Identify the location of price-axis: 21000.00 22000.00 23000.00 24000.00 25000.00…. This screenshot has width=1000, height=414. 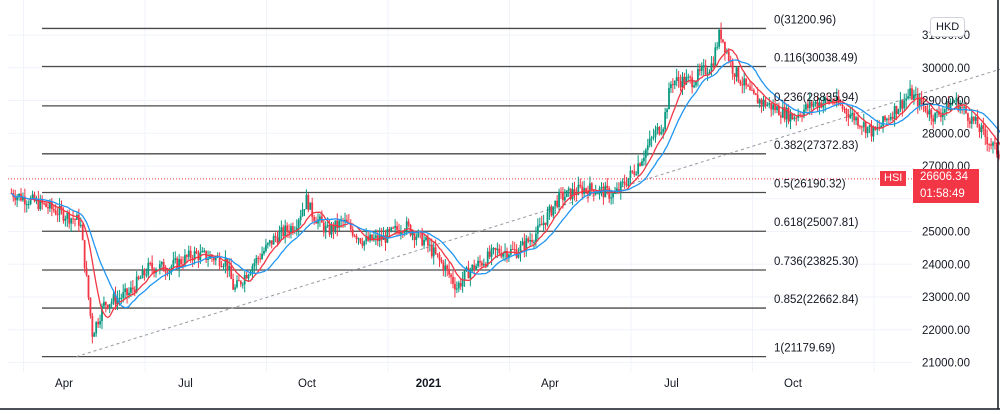
(946, 200).